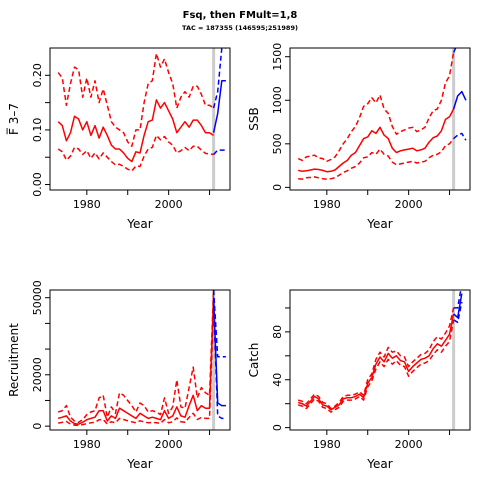 This screenshot has width=480, height=480. What do you see at coordinates (327, 444) in the screenshot?
I see `catch-xtick-label: 1980` at bounding box center [327, 444].